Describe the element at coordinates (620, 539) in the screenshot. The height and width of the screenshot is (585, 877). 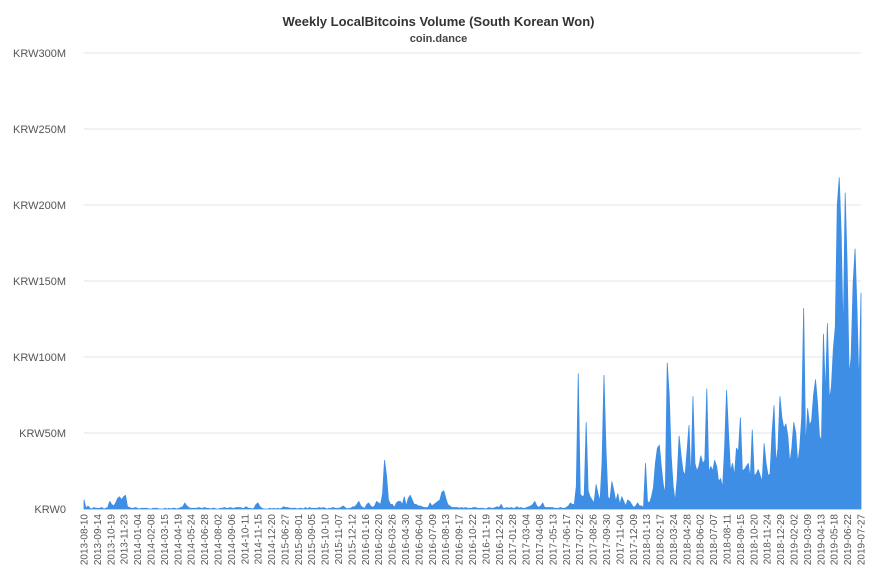
I see `x-tick-label: 2017-11-04` at that location.